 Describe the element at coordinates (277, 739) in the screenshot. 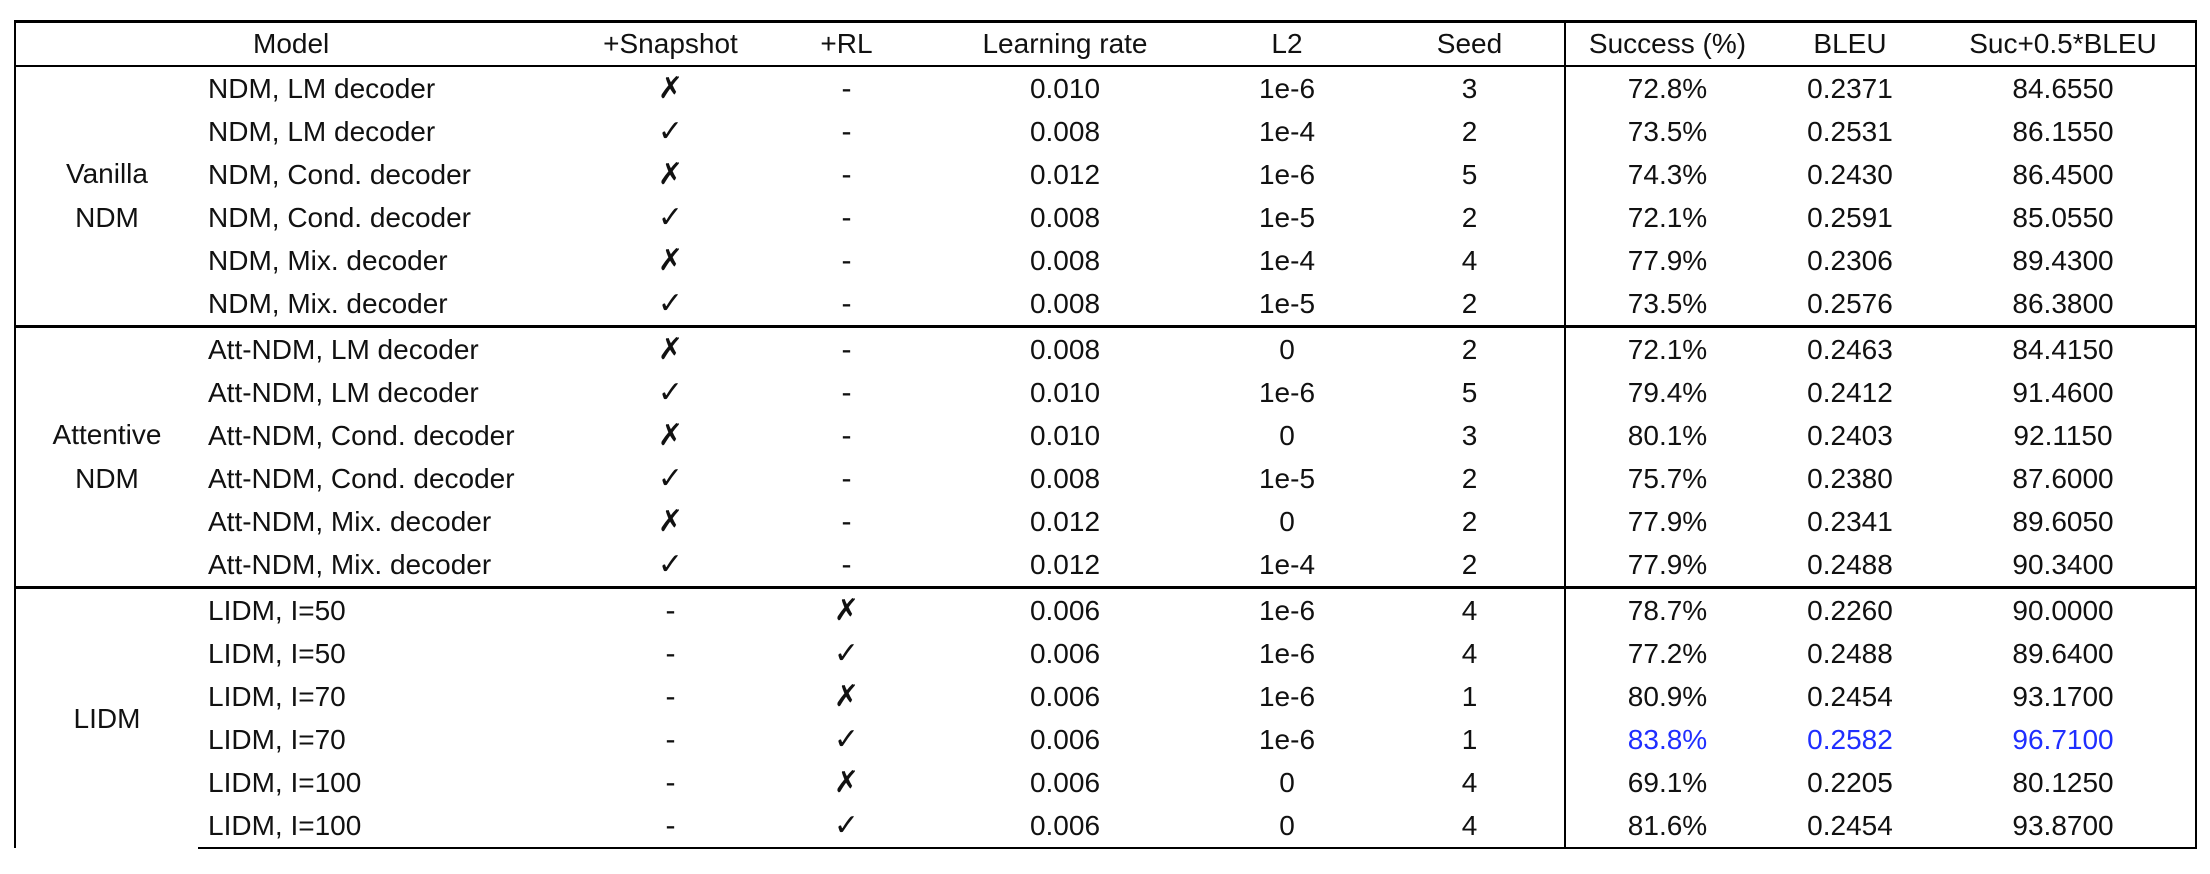

I see `model-cell: LIDM, I=70` at that location.